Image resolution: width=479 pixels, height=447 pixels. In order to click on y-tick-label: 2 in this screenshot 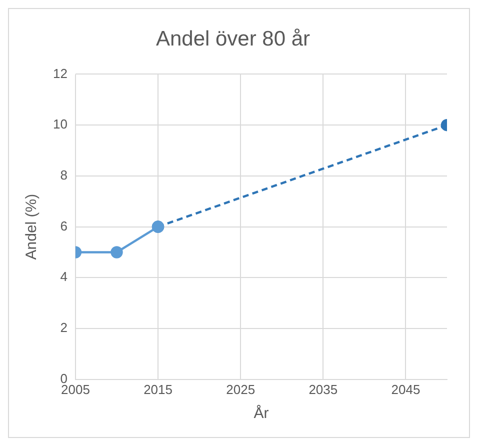, I will do `click(64, 328)`.